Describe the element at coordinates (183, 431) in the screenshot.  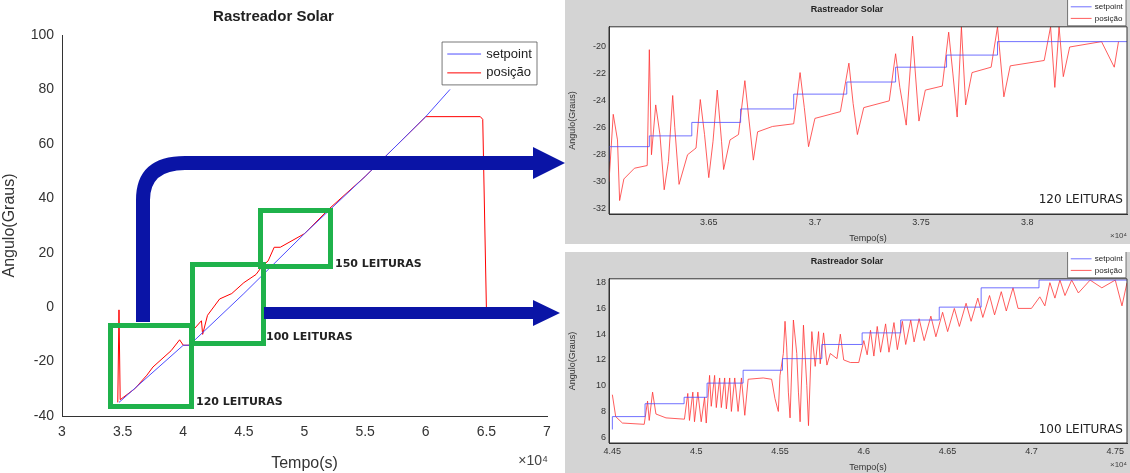
I see `x-tick-label: 4` at that location.